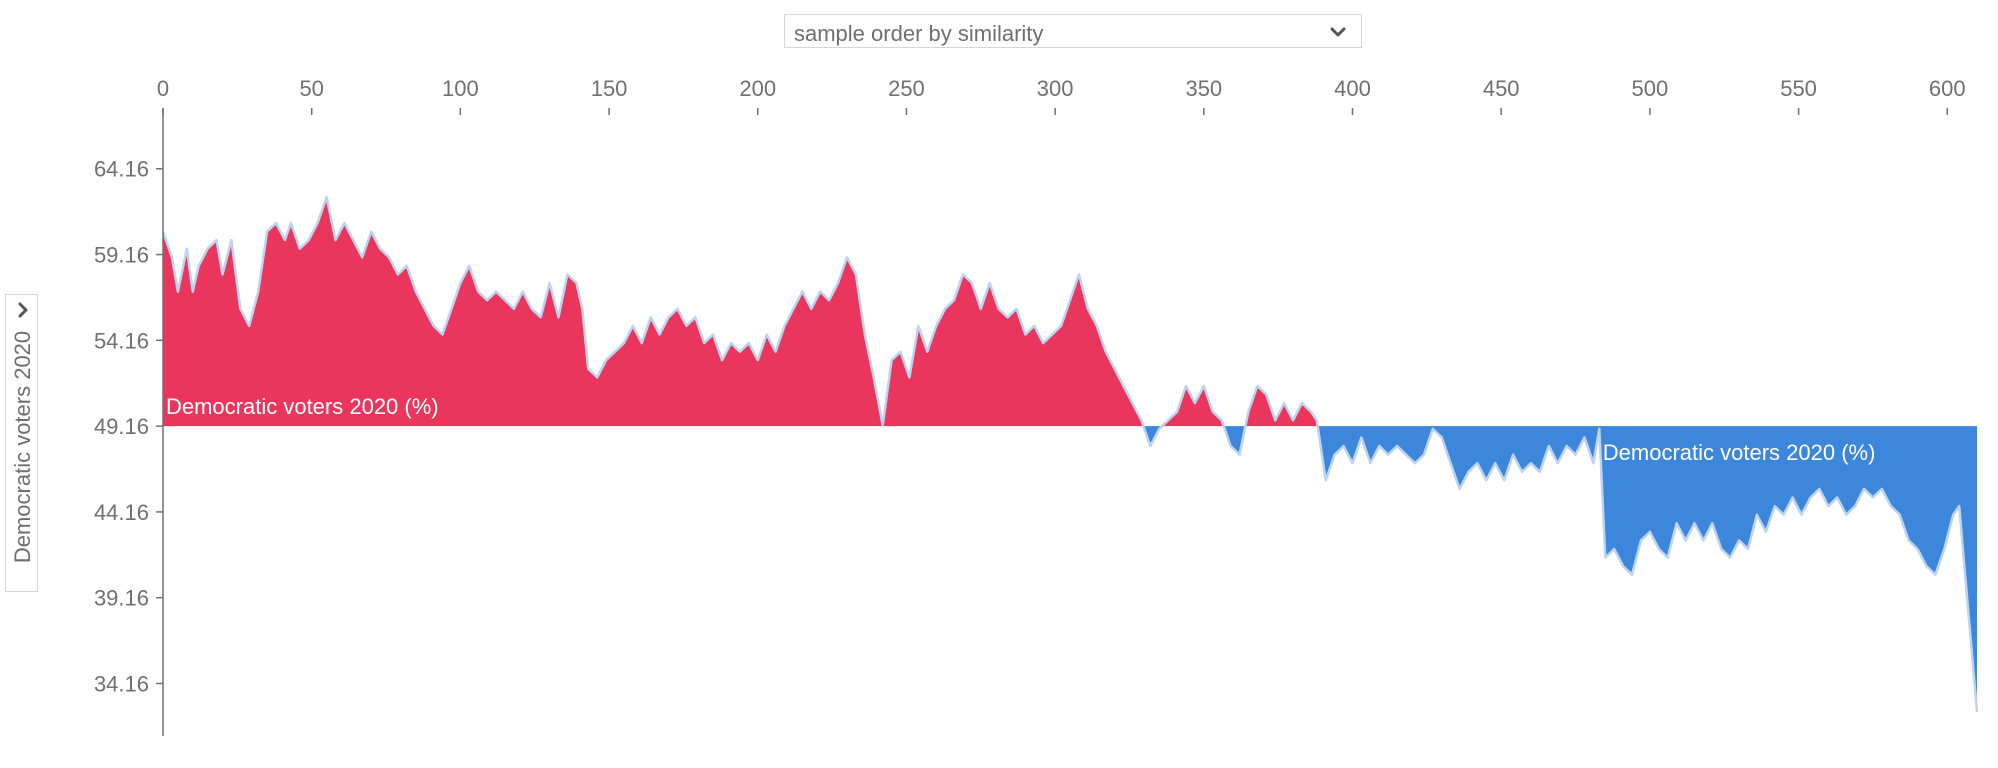  Describe the element at coordinates (21, 443) in the screenshot. I see `y-variable-selector: Democratic voters 2020` at that location.